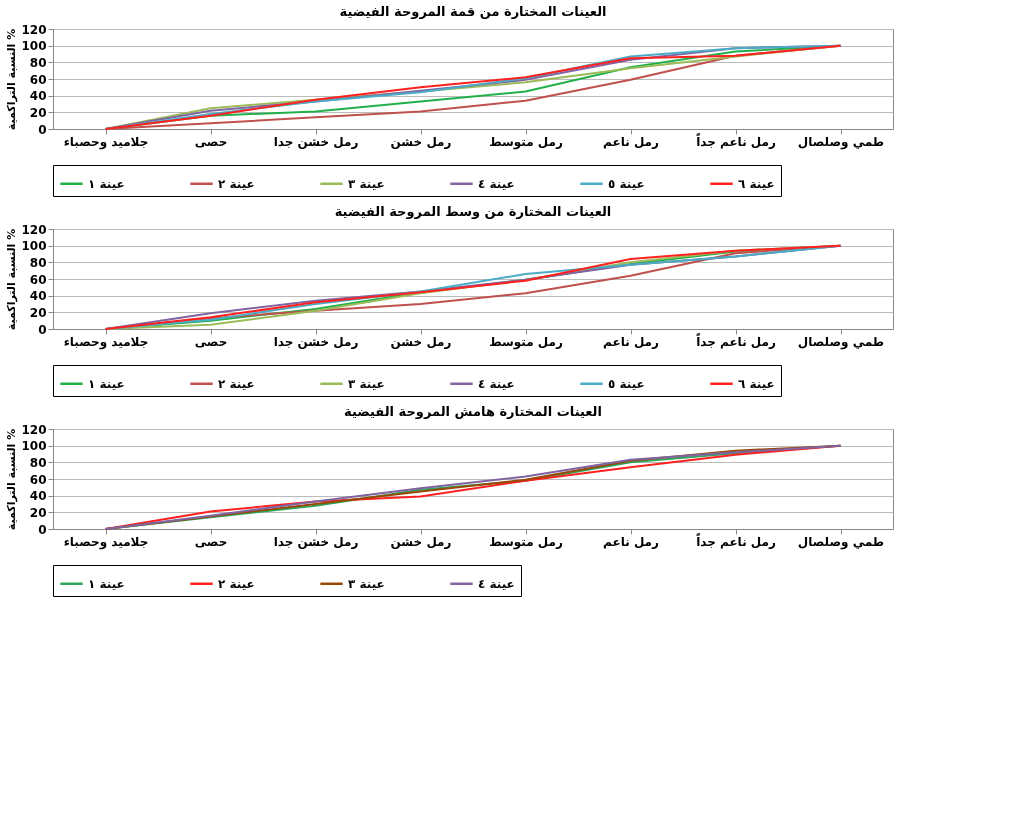 This screenshot has height=821, width=1014. Describe the element at coordinates (473, 411) in the screenshot. I see `chart-title: العينات المختارة هامش المروحة الفيضية` at that location.